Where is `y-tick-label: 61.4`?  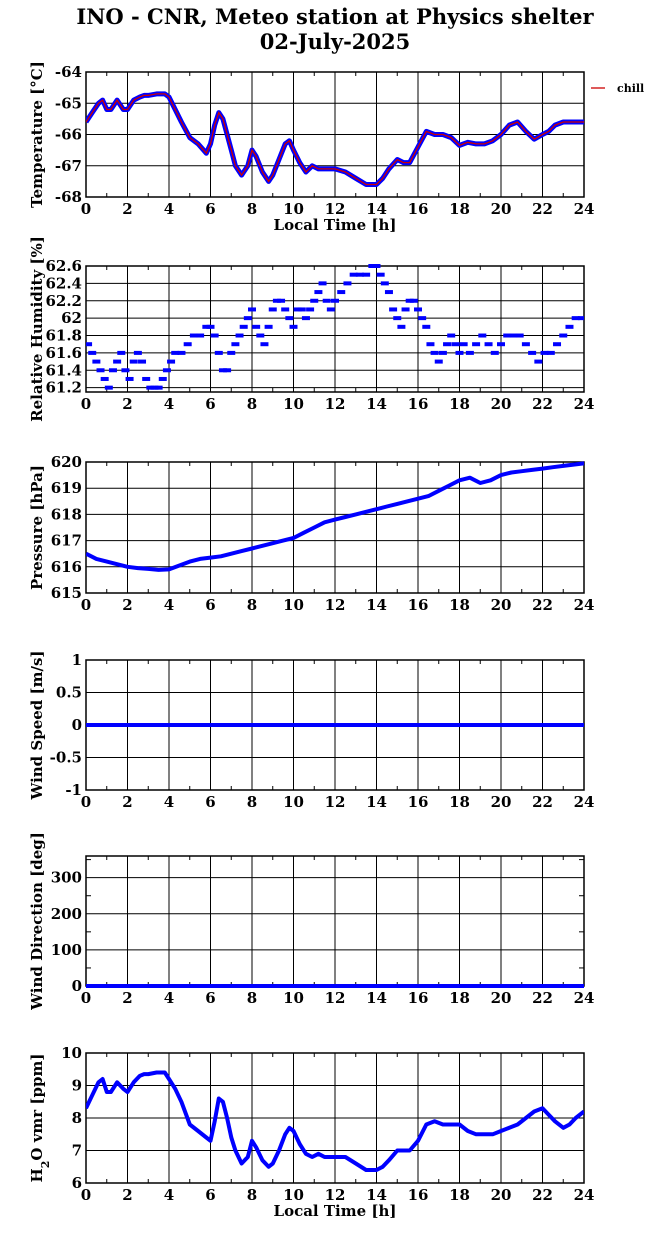
y-tick-label: 61.4 is located at coordinates (63, 370).